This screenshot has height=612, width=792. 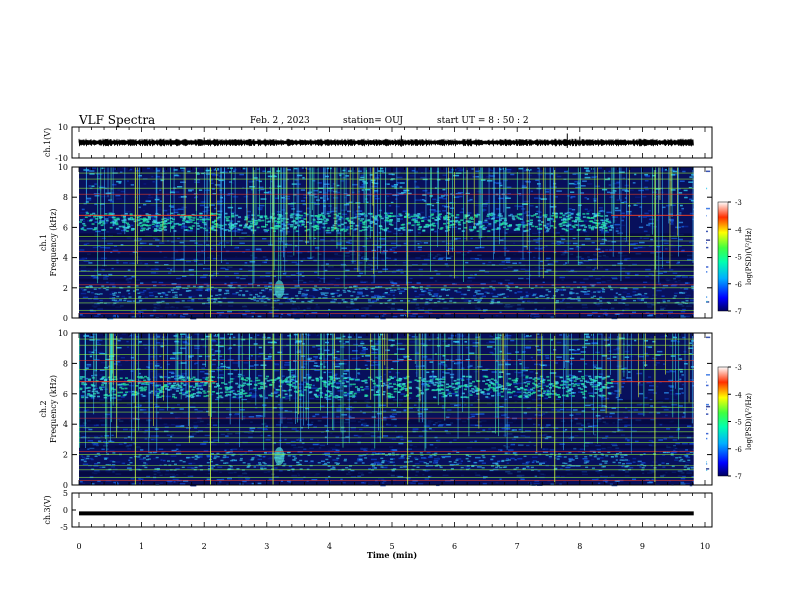 What do you see at coordinates (738, 312) in the screenshot?
I see `colorbar-tick-label: -7` at bounding box center [738, 312].